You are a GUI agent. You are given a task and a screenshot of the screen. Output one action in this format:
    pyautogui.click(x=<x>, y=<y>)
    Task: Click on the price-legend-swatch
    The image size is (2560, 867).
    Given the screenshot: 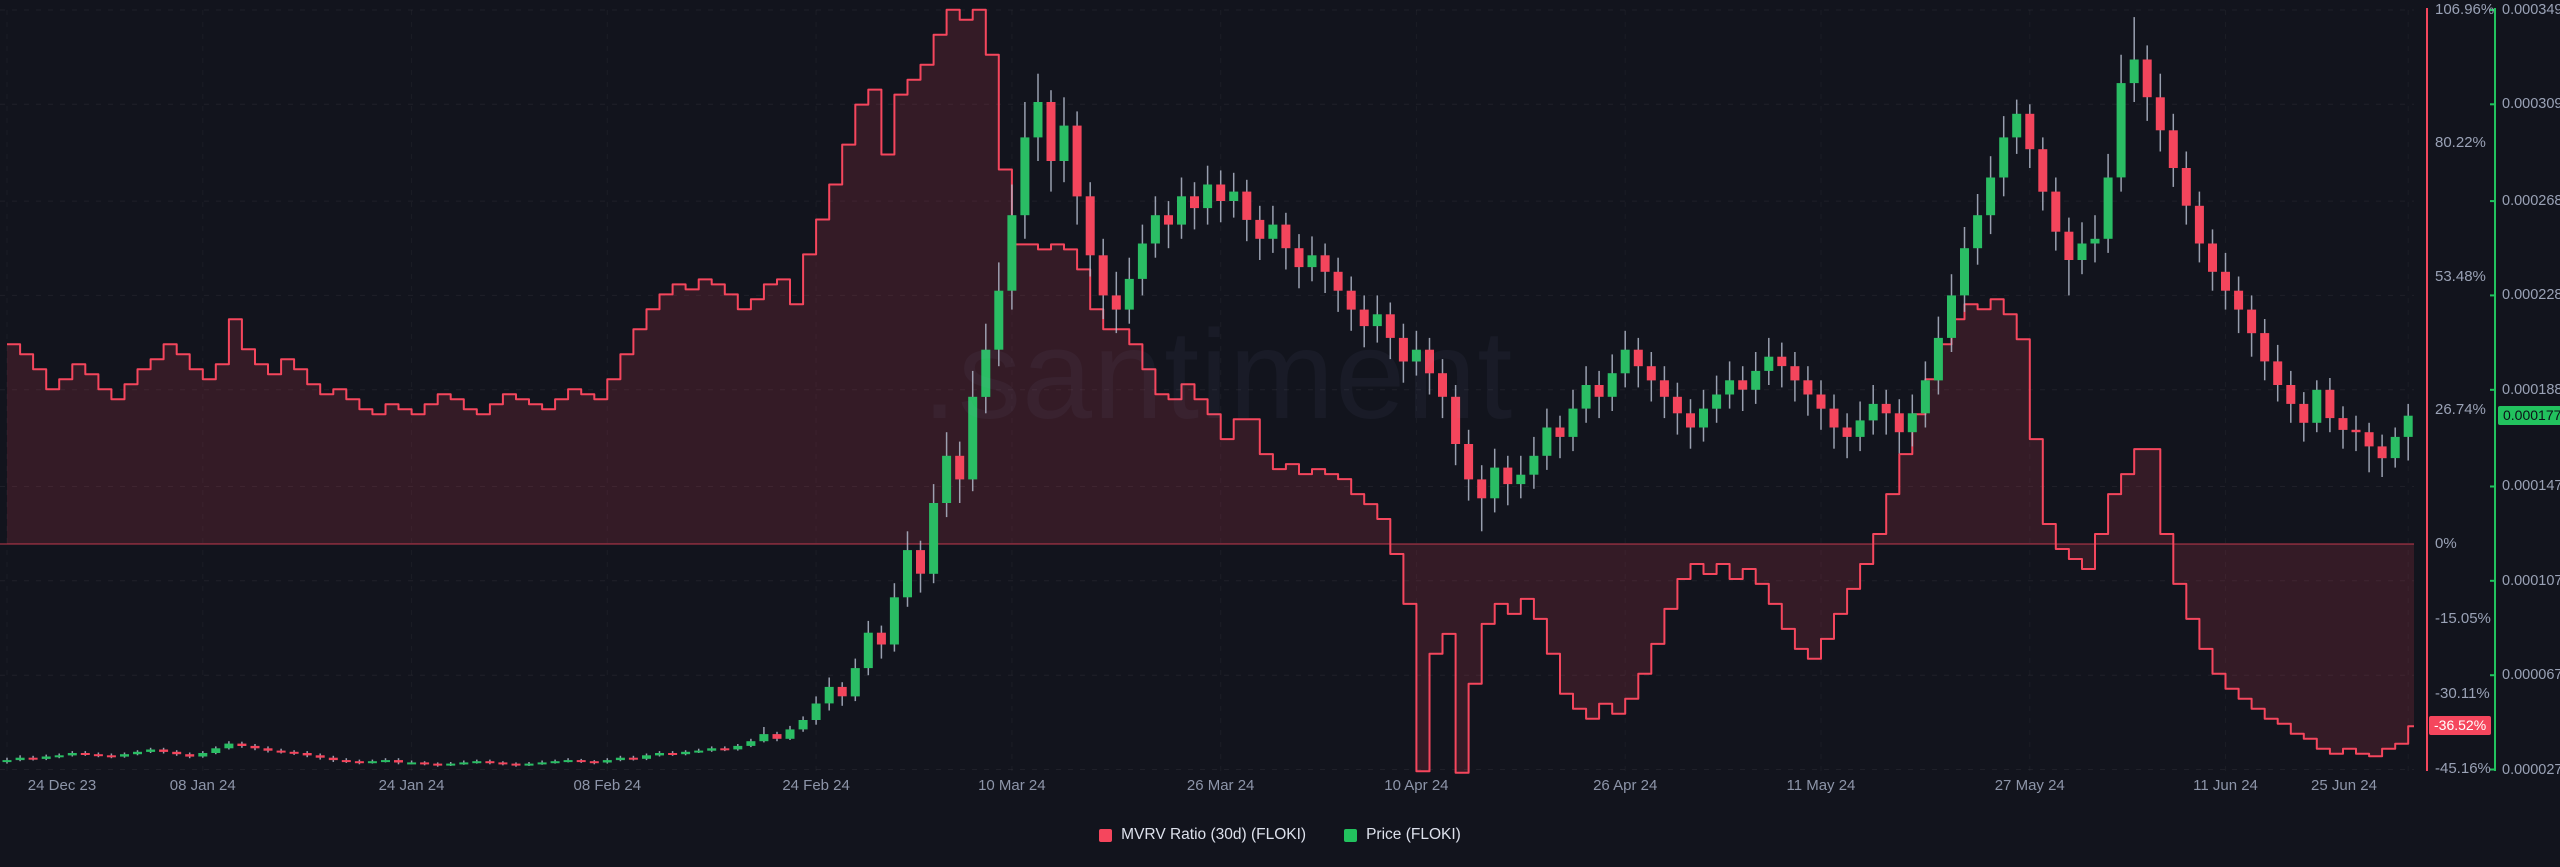 What is the action you would take?
    pyautogui.click(x=1351, y=835)
    